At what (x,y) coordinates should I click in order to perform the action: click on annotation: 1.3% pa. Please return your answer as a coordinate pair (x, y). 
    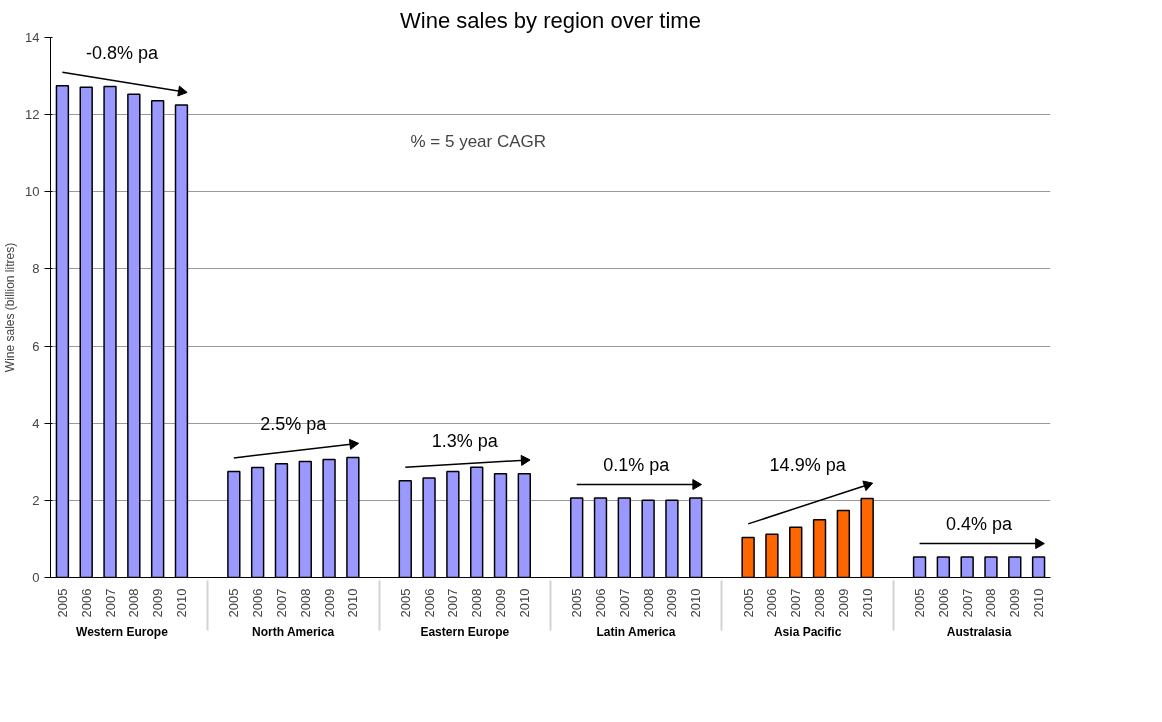
    Looking at the image, I should click on (465, 440).